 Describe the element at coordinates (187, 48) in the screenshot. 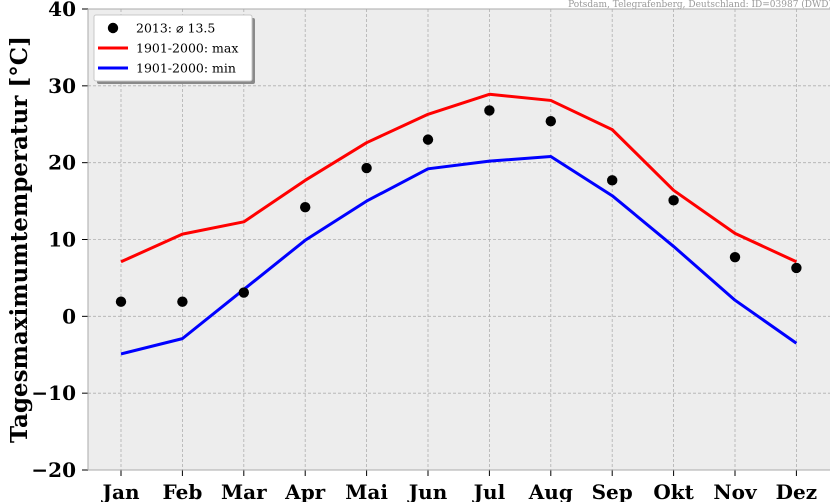

I see `legend-label: 1901-2000: max` at that location.